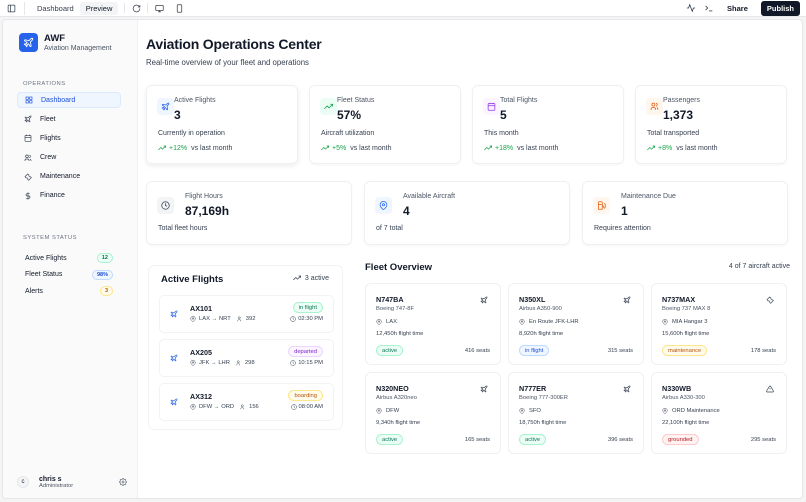 The width and height of the screenshot is (806, 502). What do you see at coordinates (530, 411) in the screenshot?
I see `aircraft-location: SFO` at bounding box center [530, 411].